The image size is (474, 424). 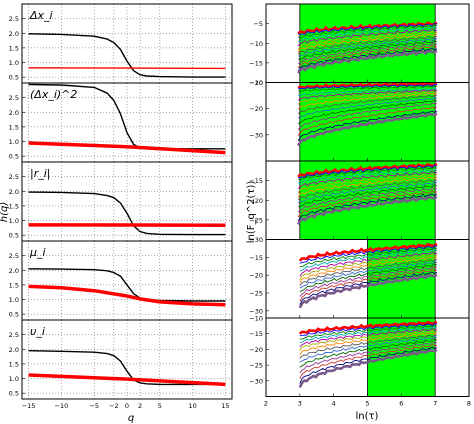 I want to click on x-tick-label: 4, so click(x=334, y=404).